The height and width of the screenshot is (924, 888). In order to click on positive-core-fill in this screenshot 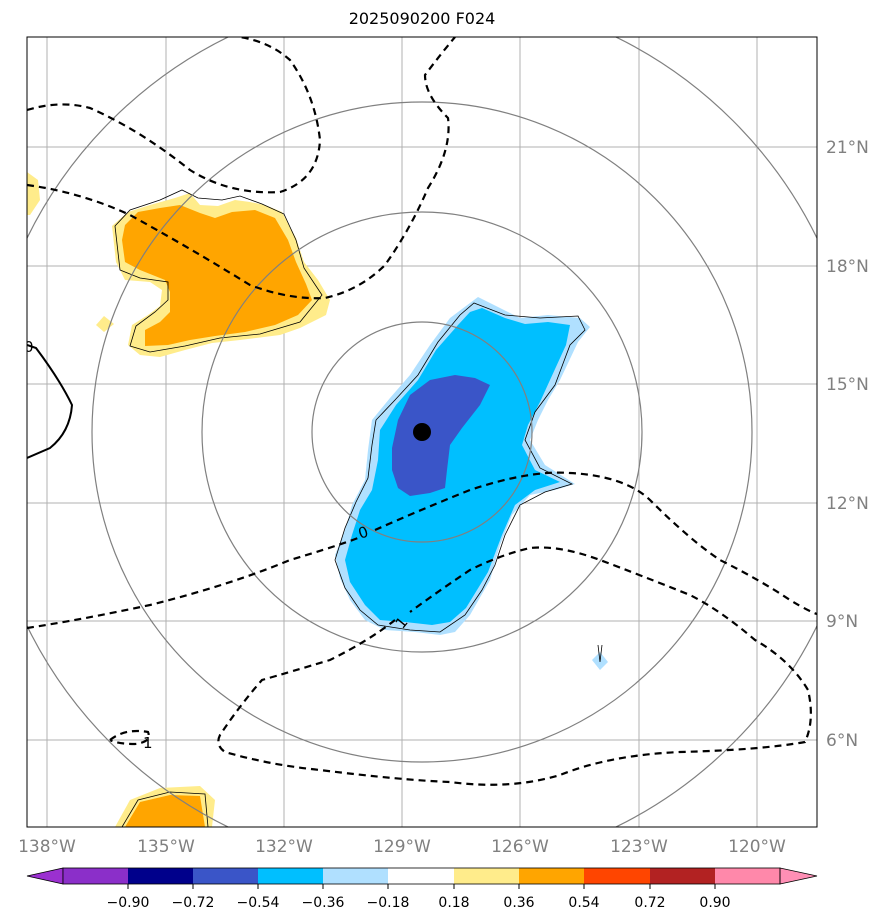, I will do `click(217, 275)`.